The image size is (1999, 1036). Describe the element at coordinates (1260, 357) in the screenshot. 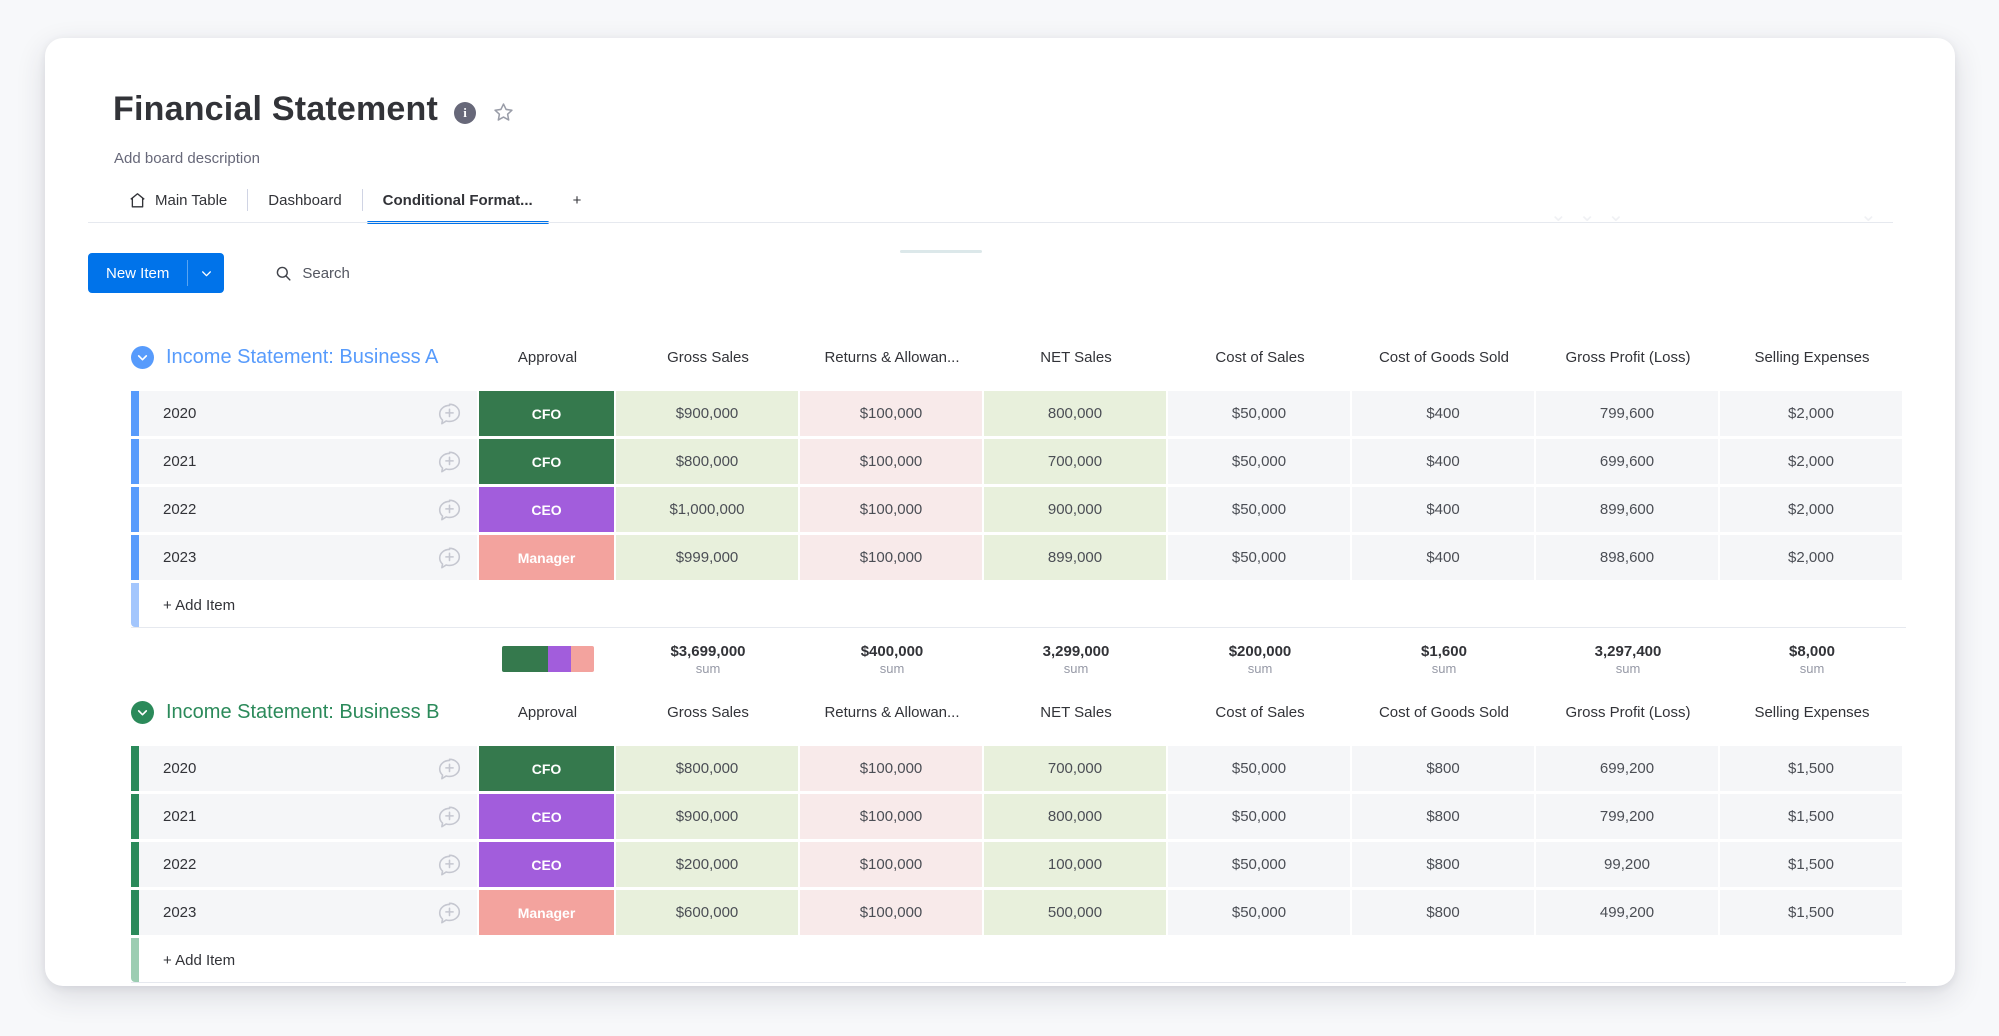

I see `column-header-cost-of-sales: Cost of Sales` at that location.